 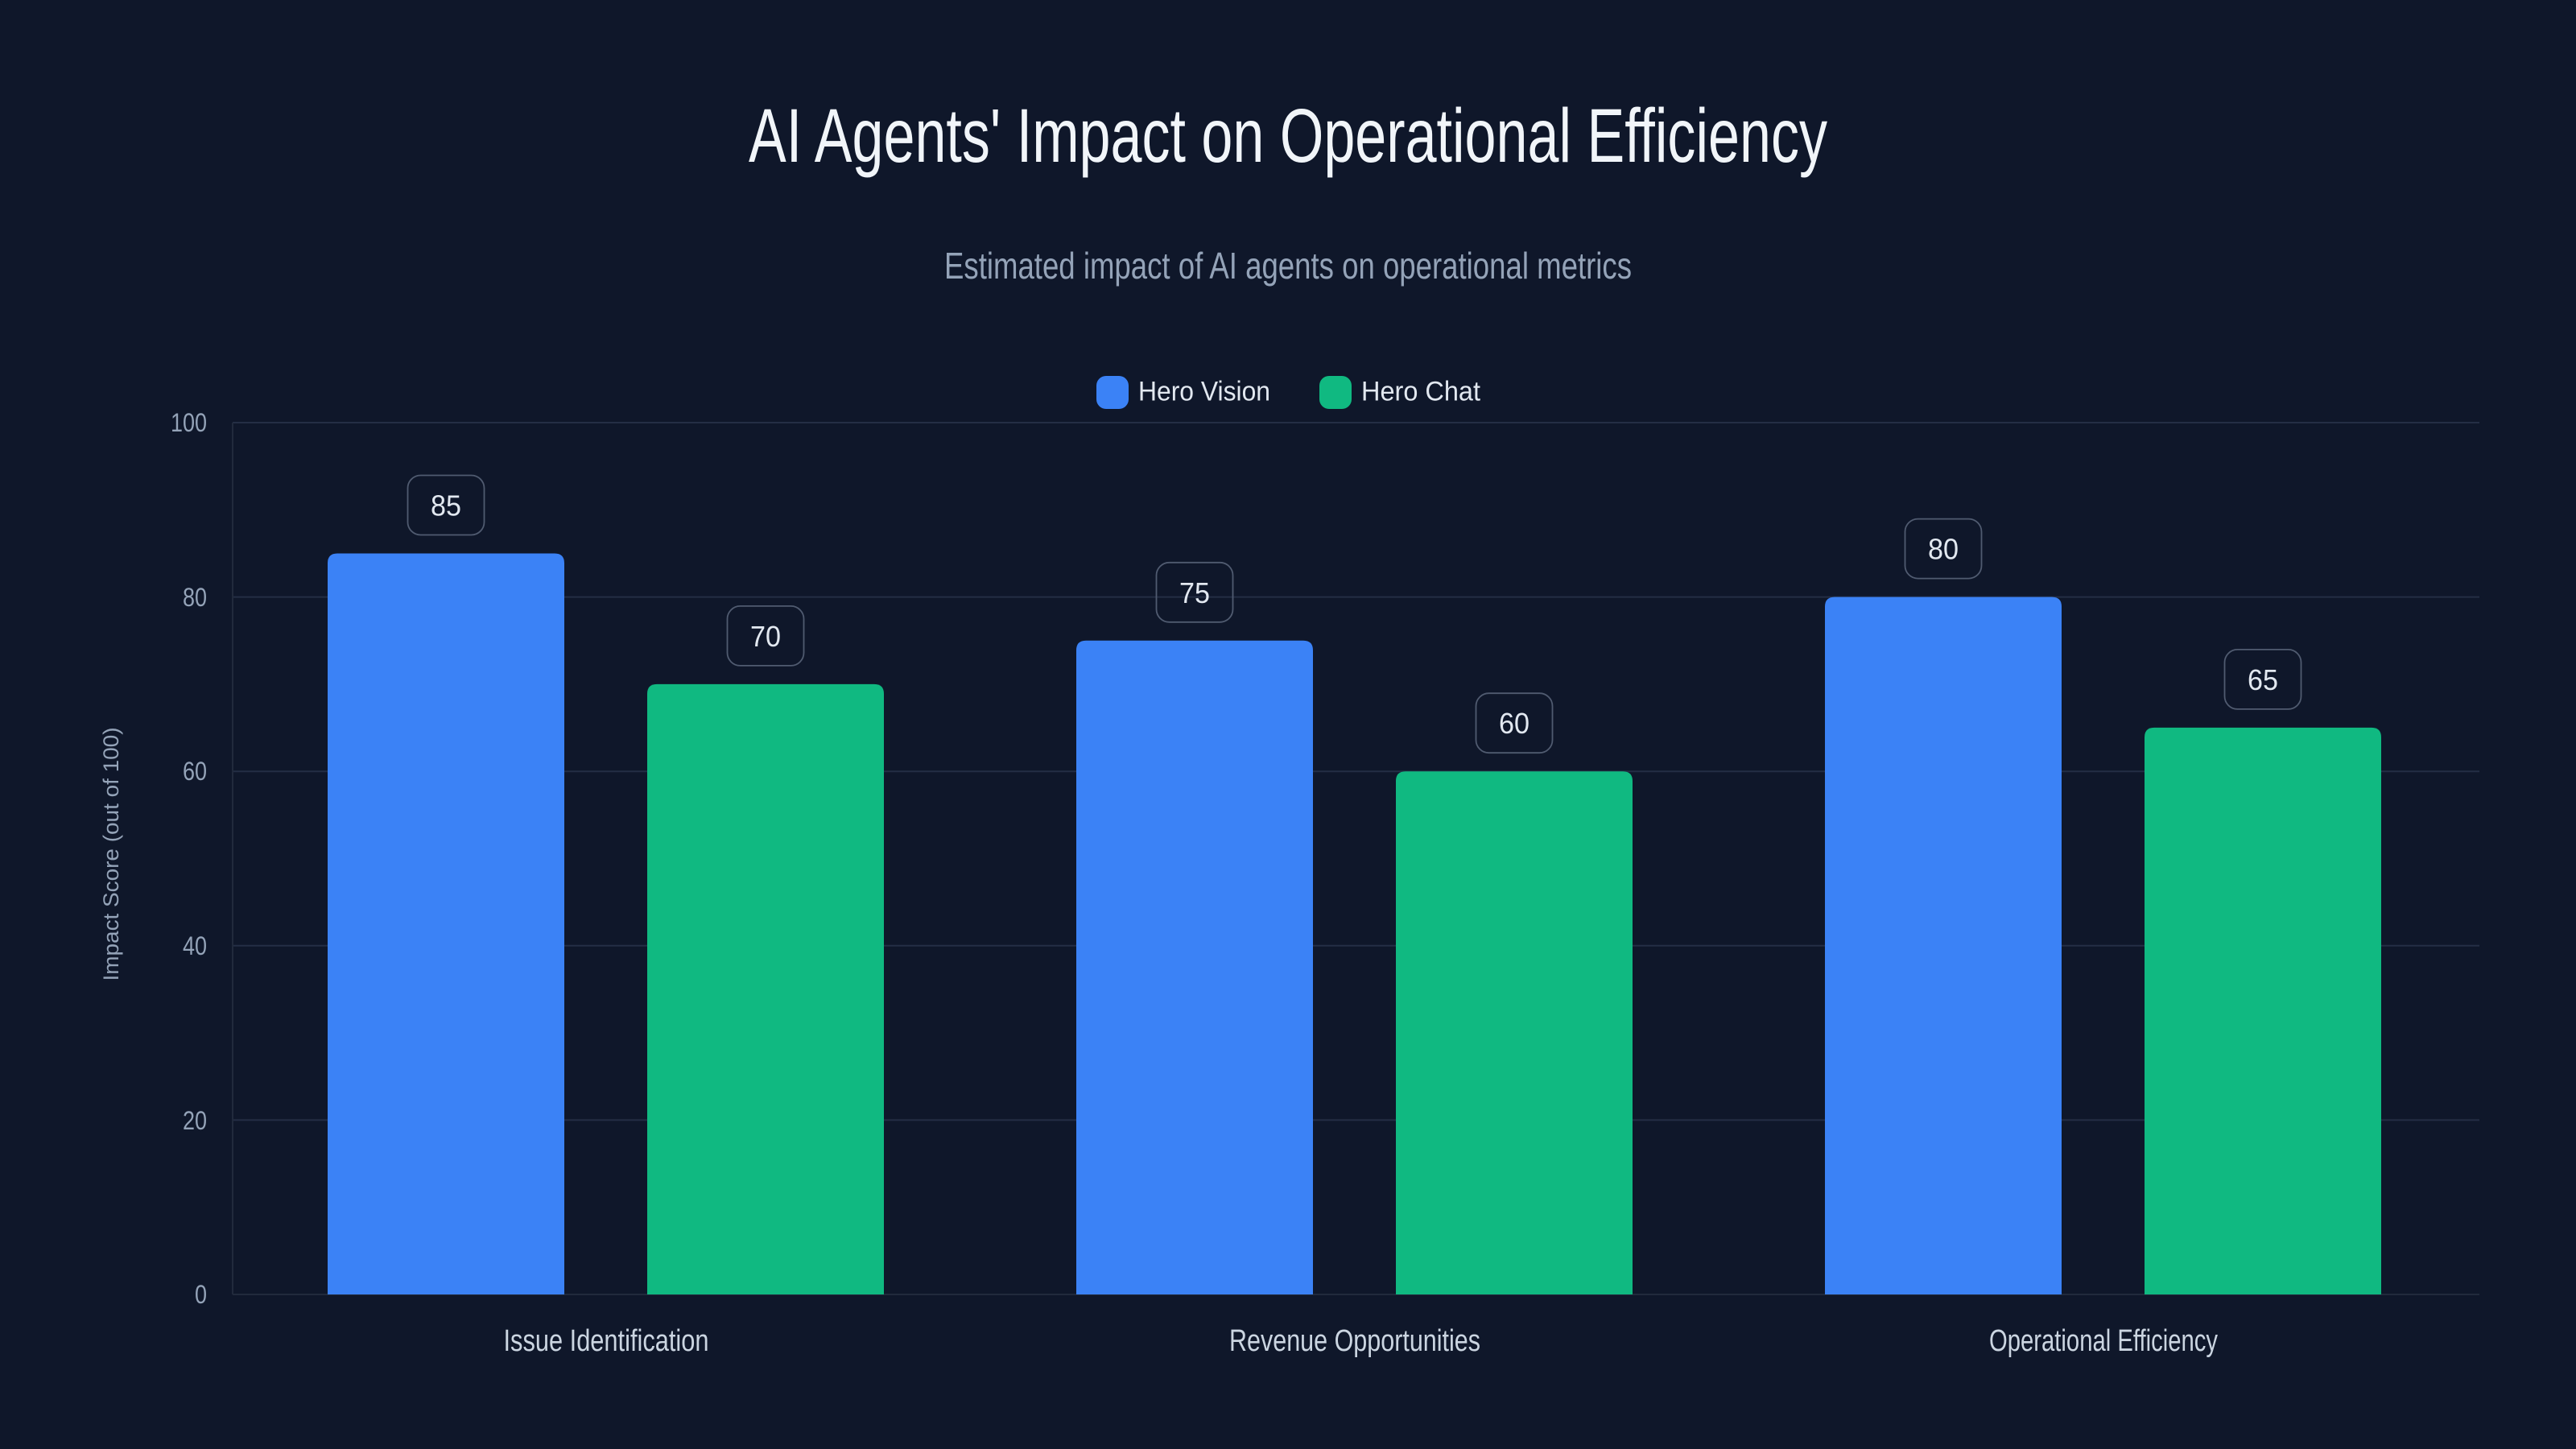 I want to click on svg-text: 75, so click(x=1194, y=592).